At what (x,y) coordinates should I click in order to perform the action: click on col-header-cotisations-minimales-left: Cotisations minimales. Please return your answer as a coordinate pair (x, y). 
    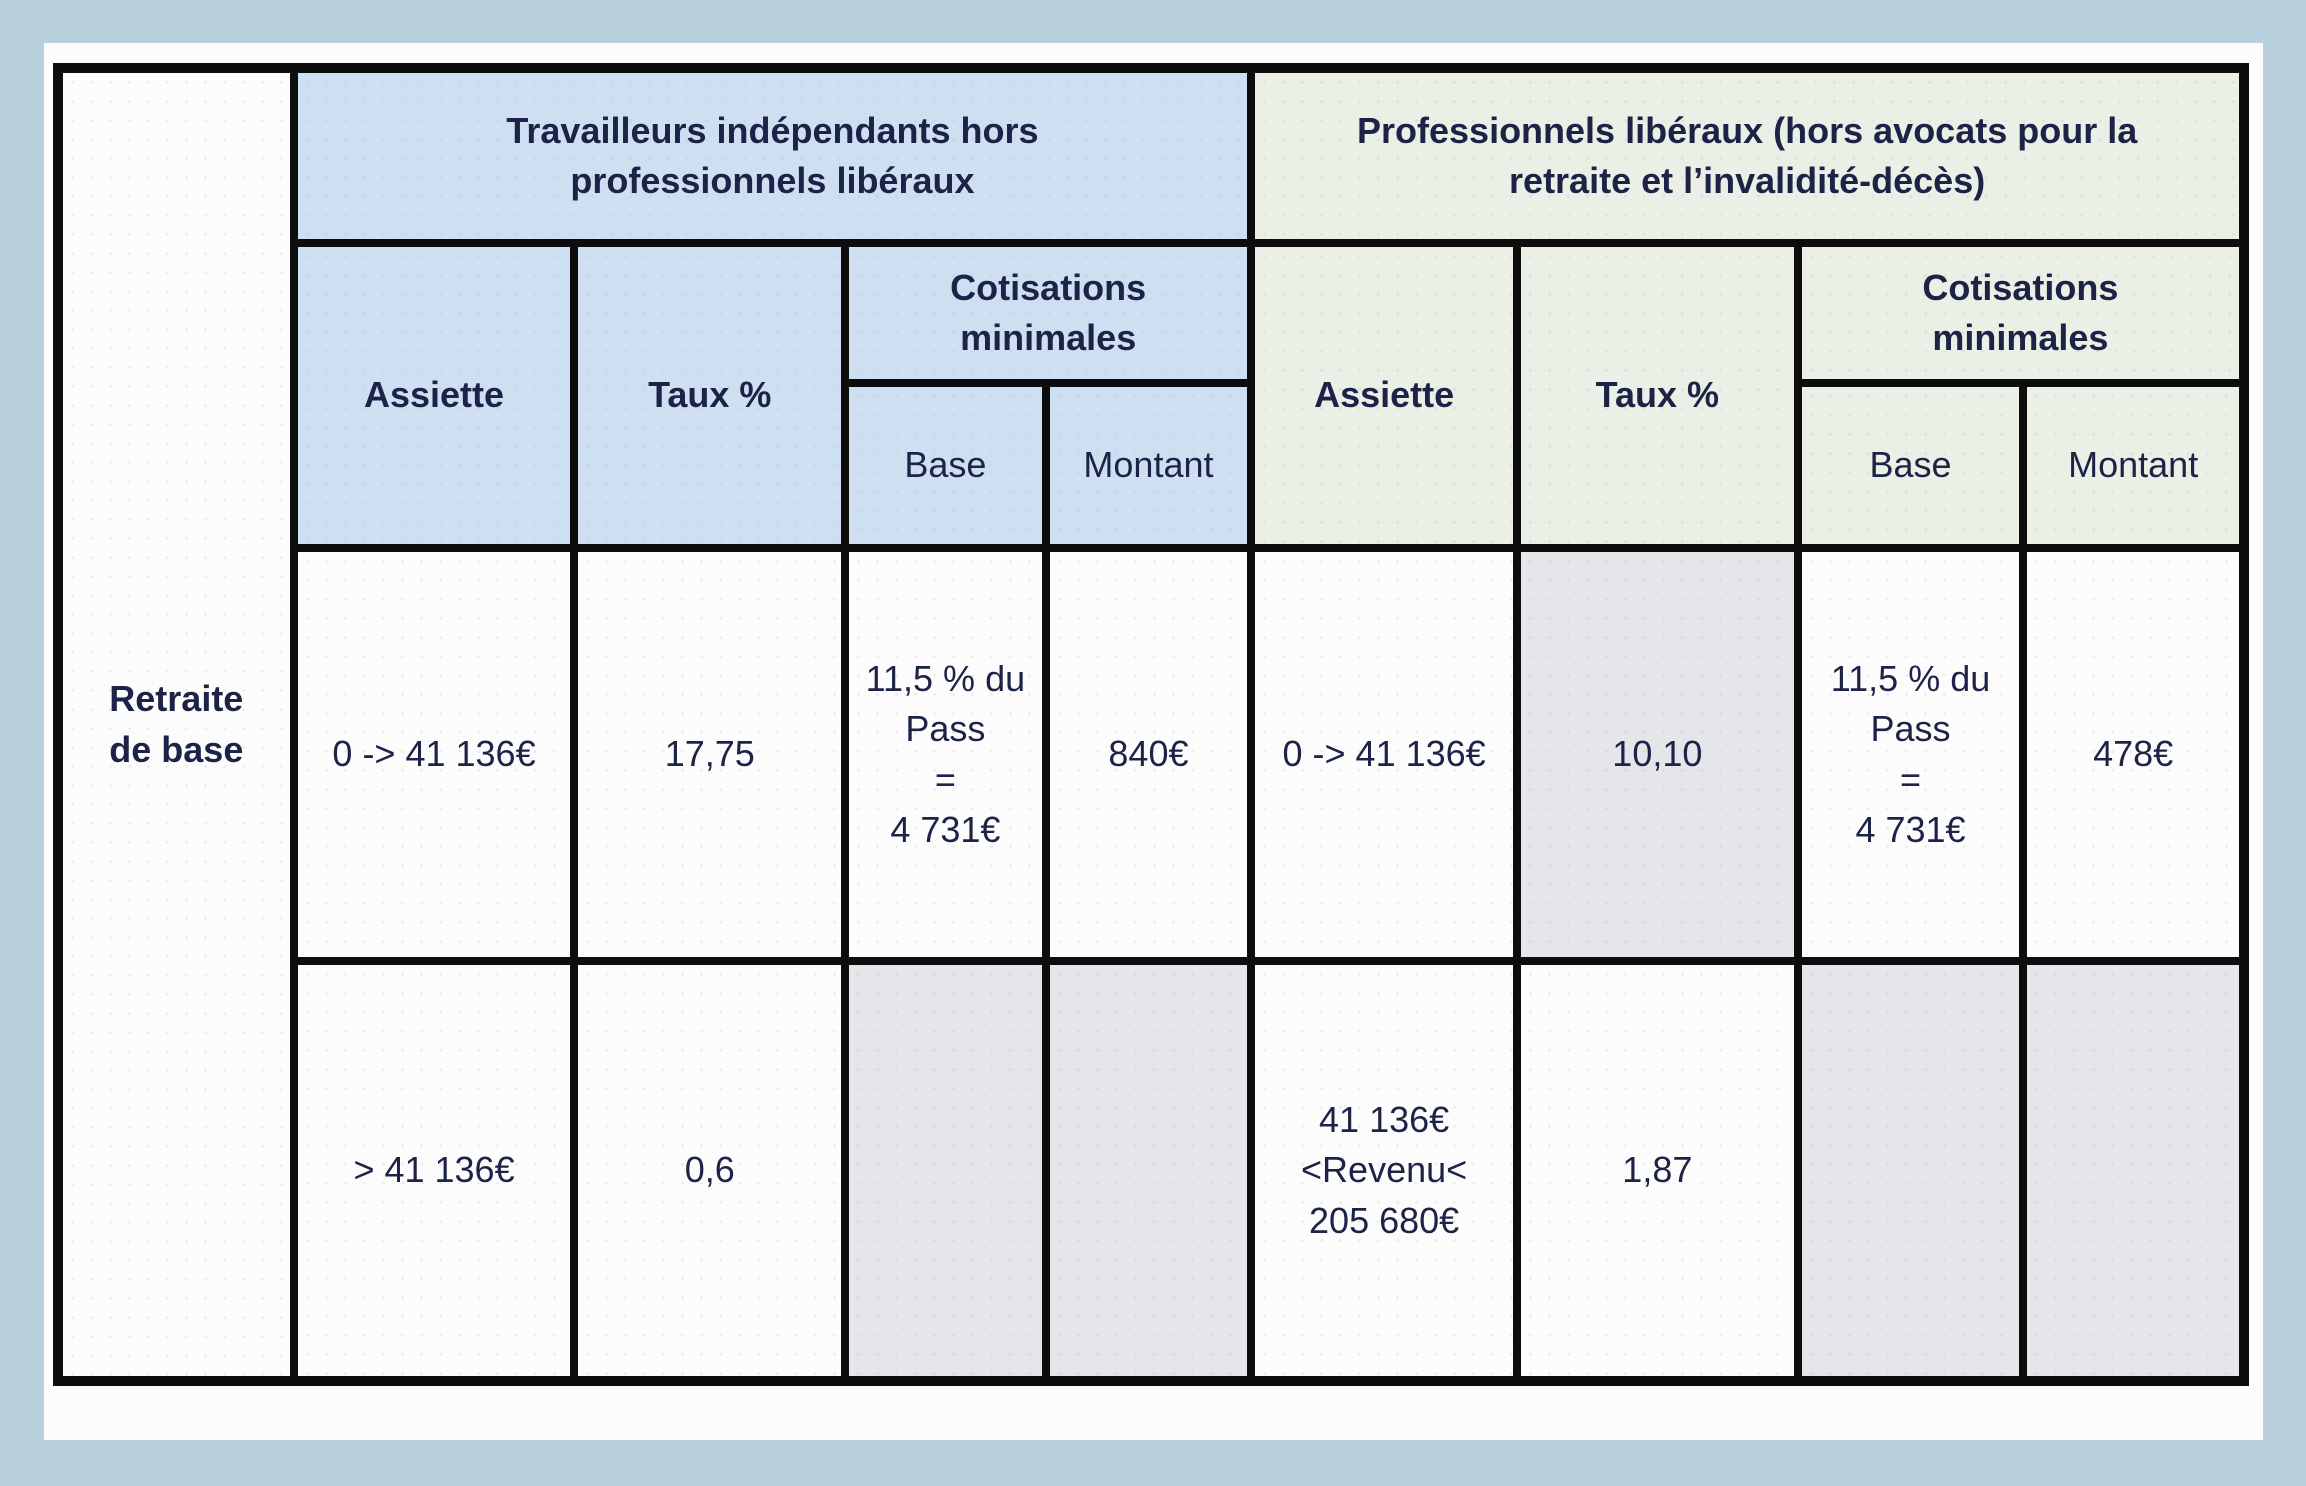
    Looking at the image, I should click on (1048, 313).